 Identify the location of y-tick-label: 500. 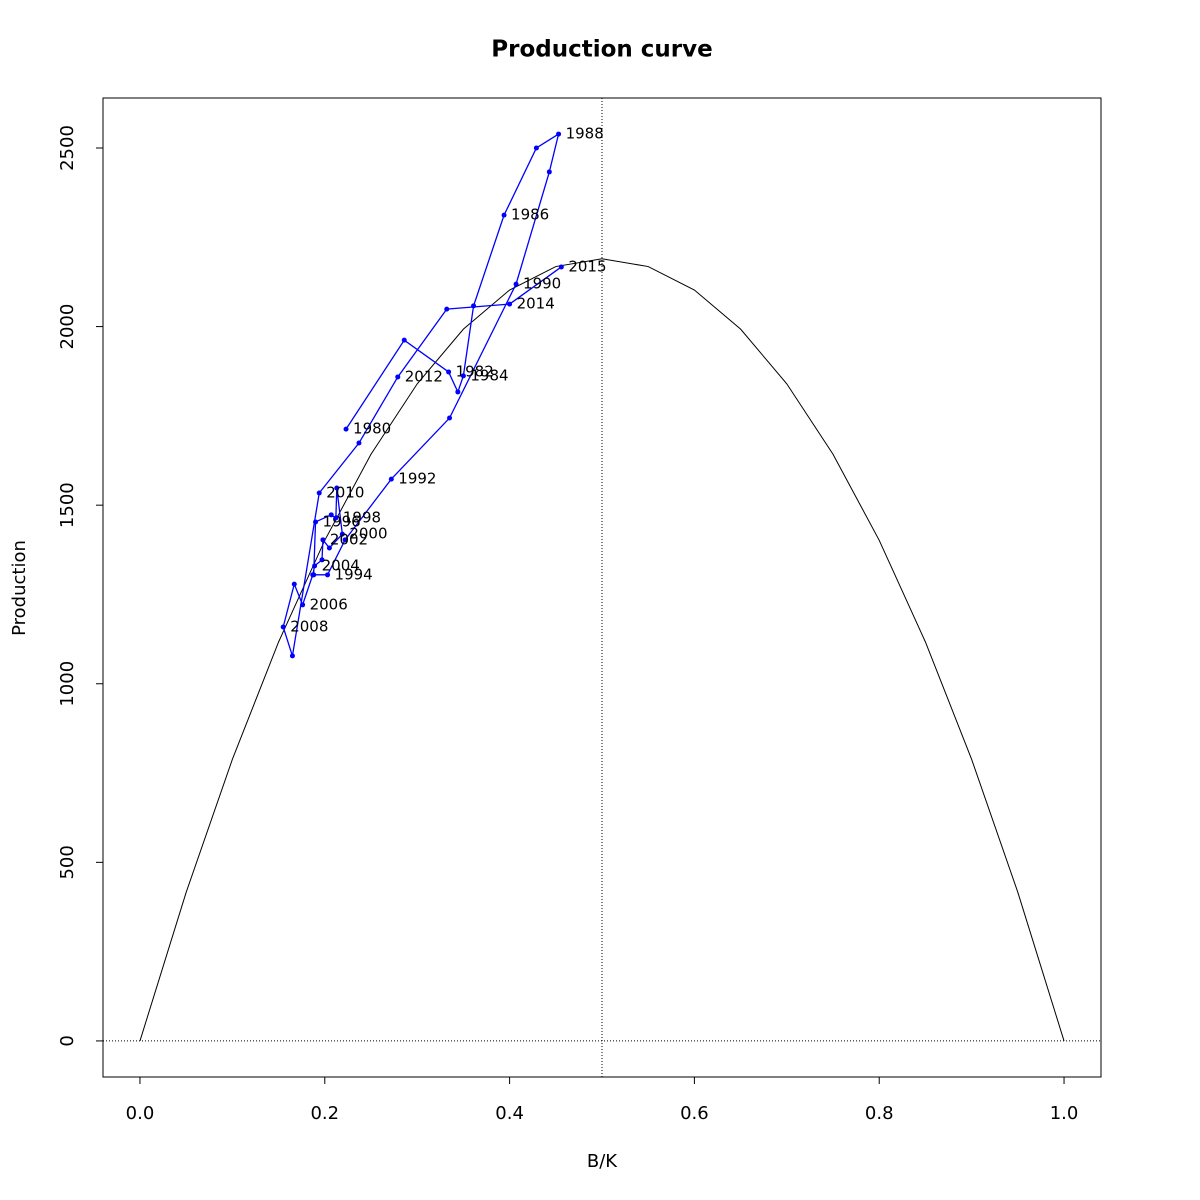
(67, 862).